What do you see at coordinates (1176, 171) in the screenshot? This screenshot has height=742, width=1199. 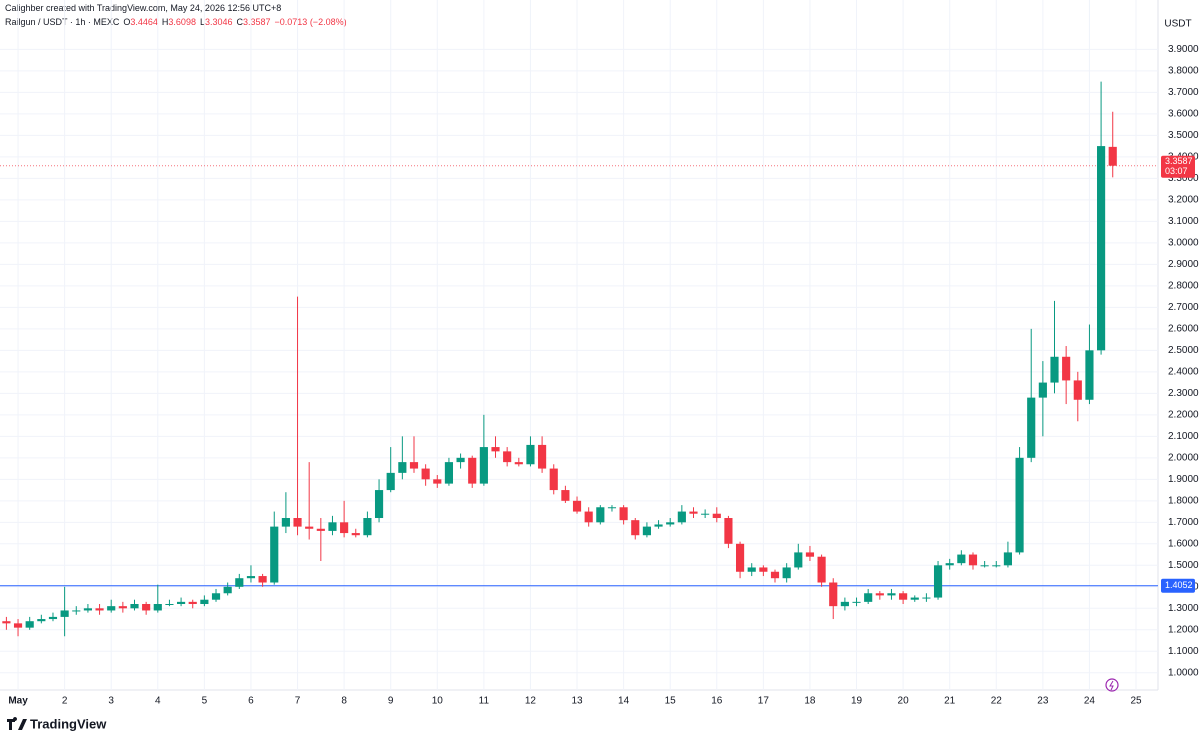 I see `countdown: 03:07` at bounding box center [1176, 171].